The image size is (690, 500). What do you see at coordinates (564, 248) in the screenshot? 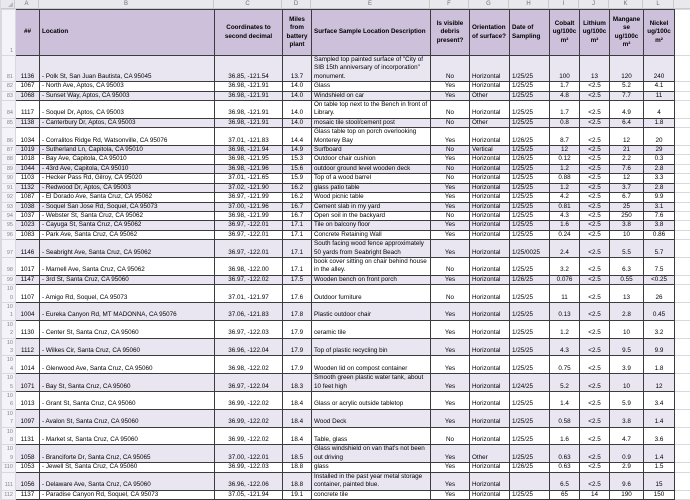
I see `cell-cobalt: 2.4` at bounding box center [564, 248].